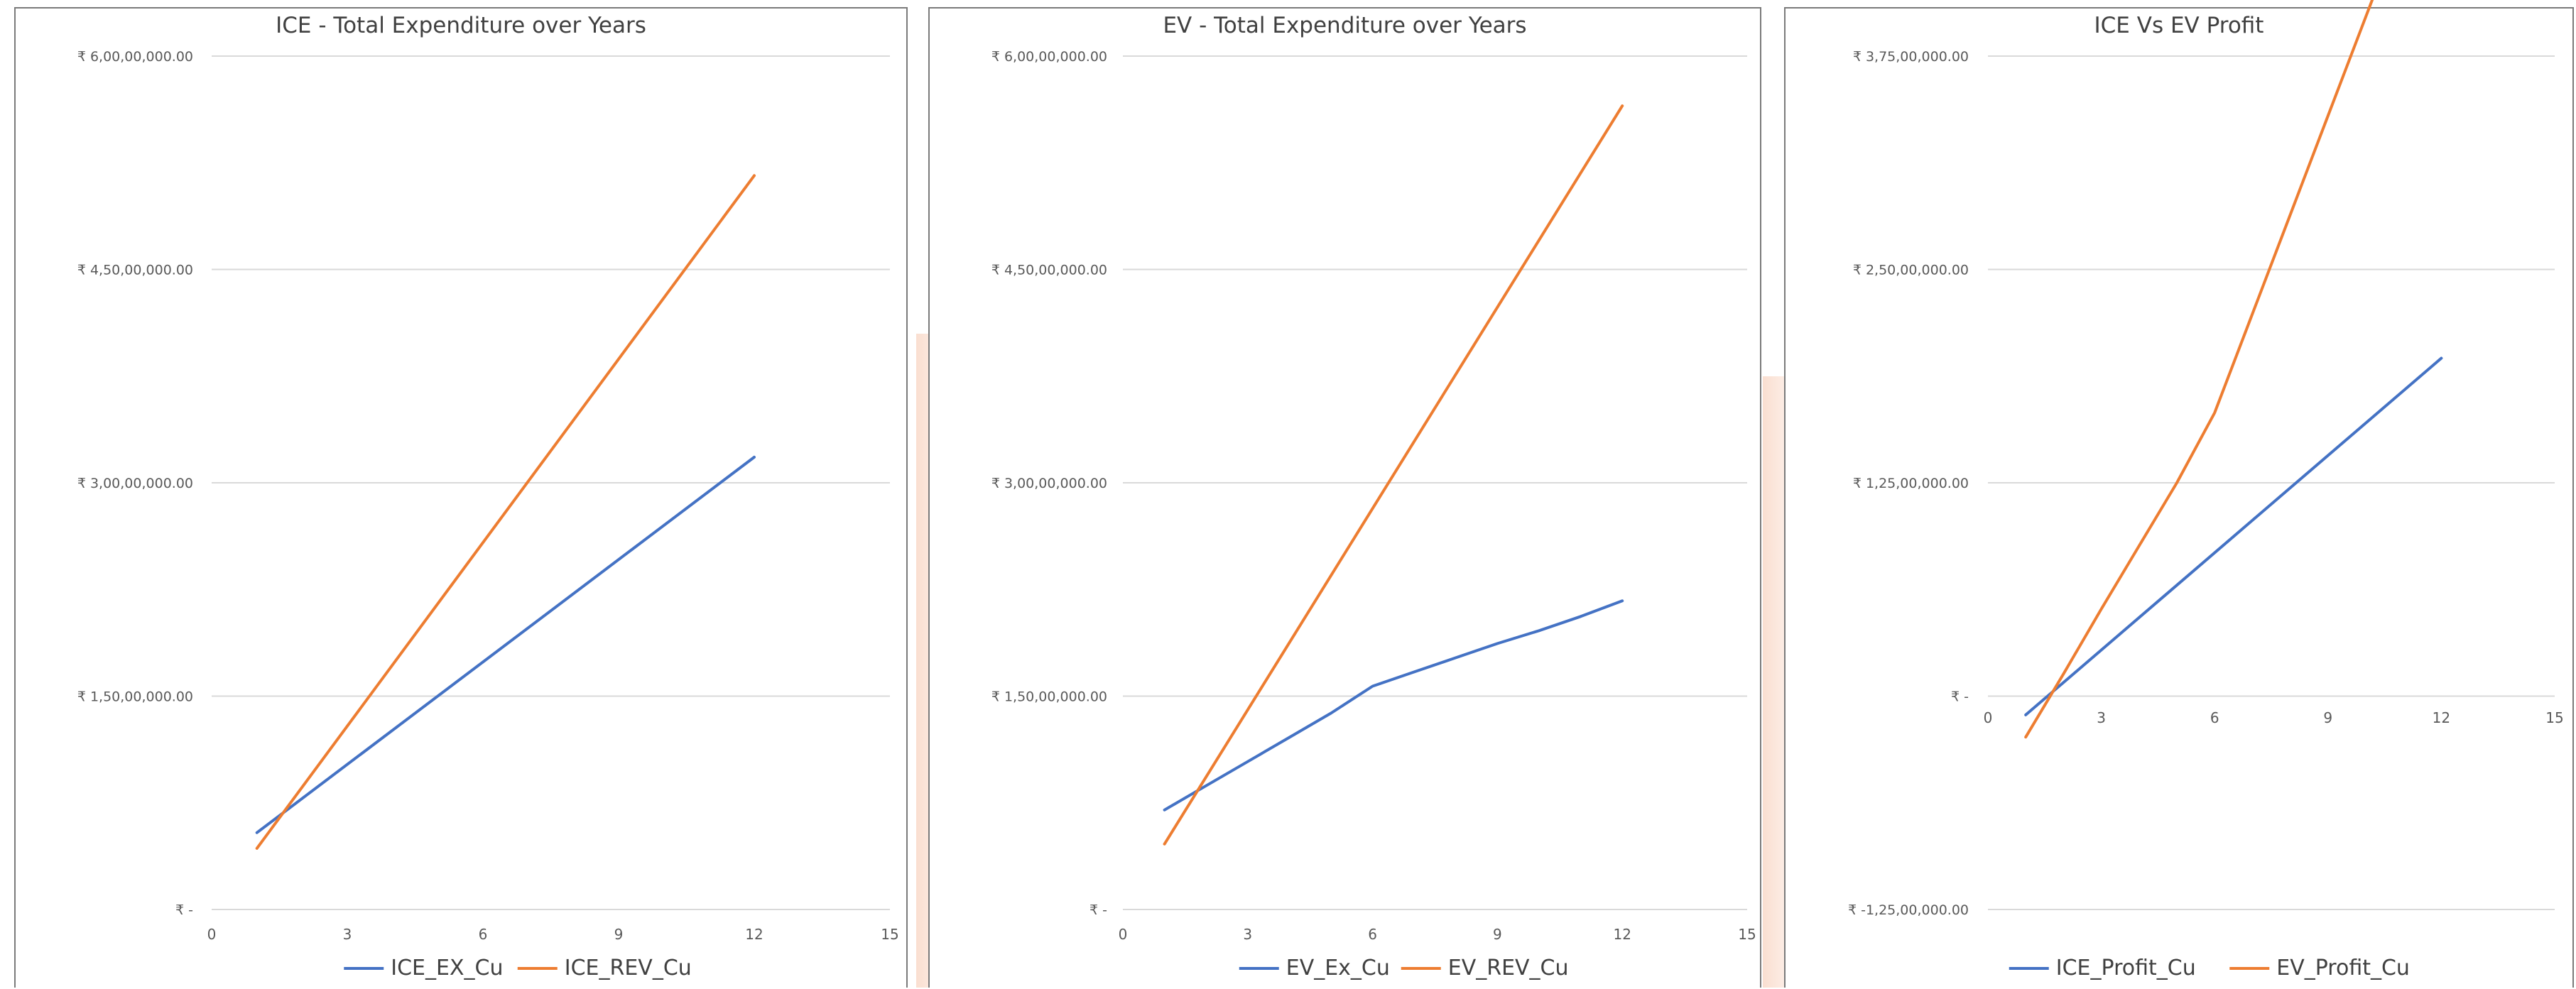 The height and width of the screenshot is (989, 2576). I want to click on series-line-ice-profit-cu, so click(2233, 536).